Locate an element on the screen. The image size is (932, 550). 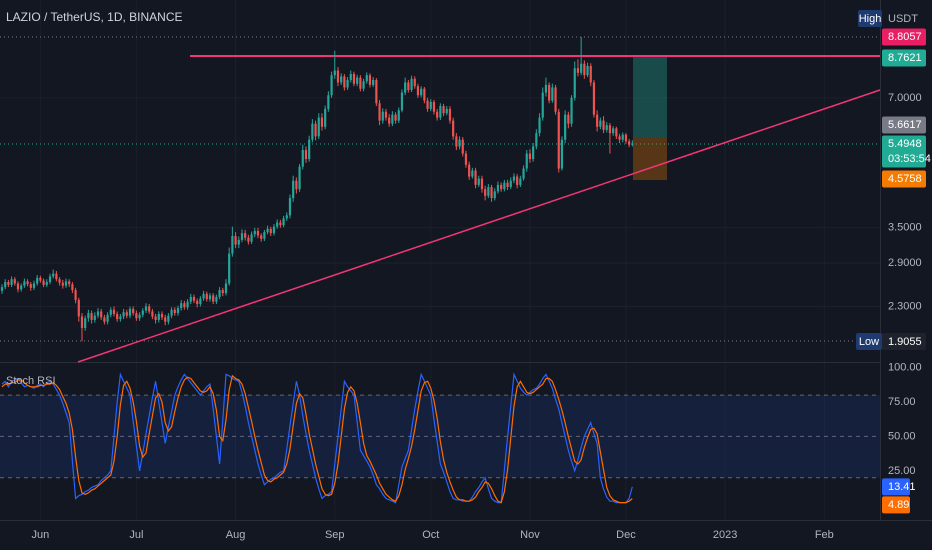
x-tick-label: Aug is located at coordinates (236, 535).